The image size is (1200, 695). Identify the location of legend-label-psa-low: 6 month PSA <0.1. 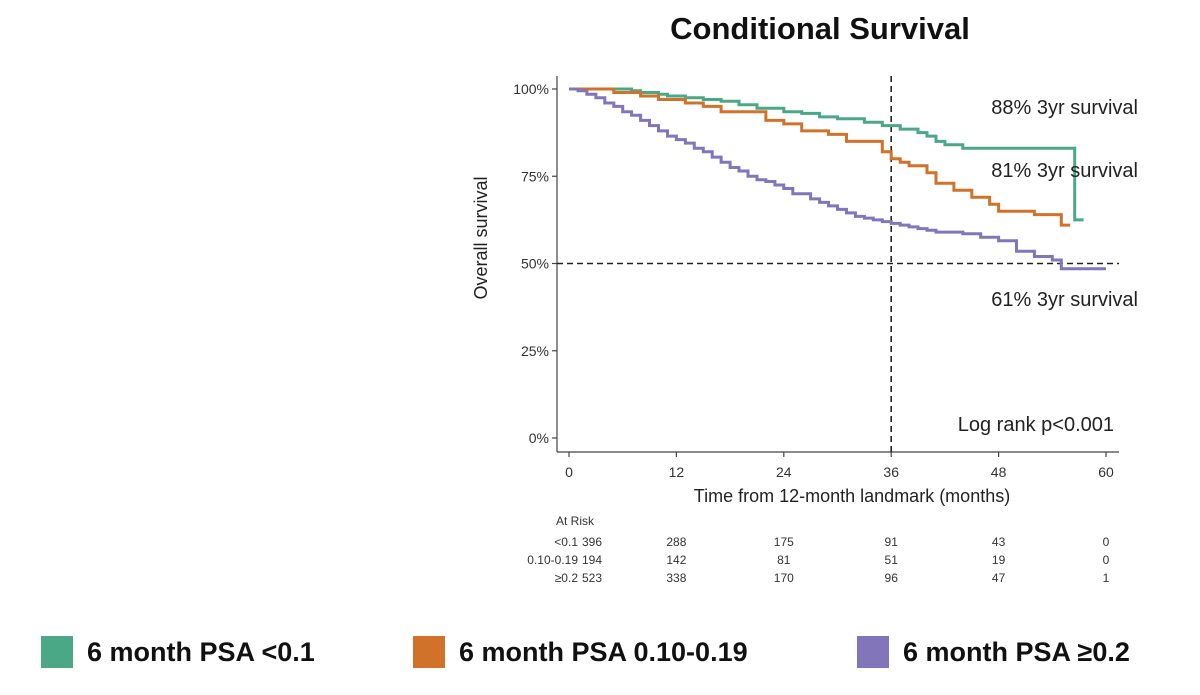
(201, 651).